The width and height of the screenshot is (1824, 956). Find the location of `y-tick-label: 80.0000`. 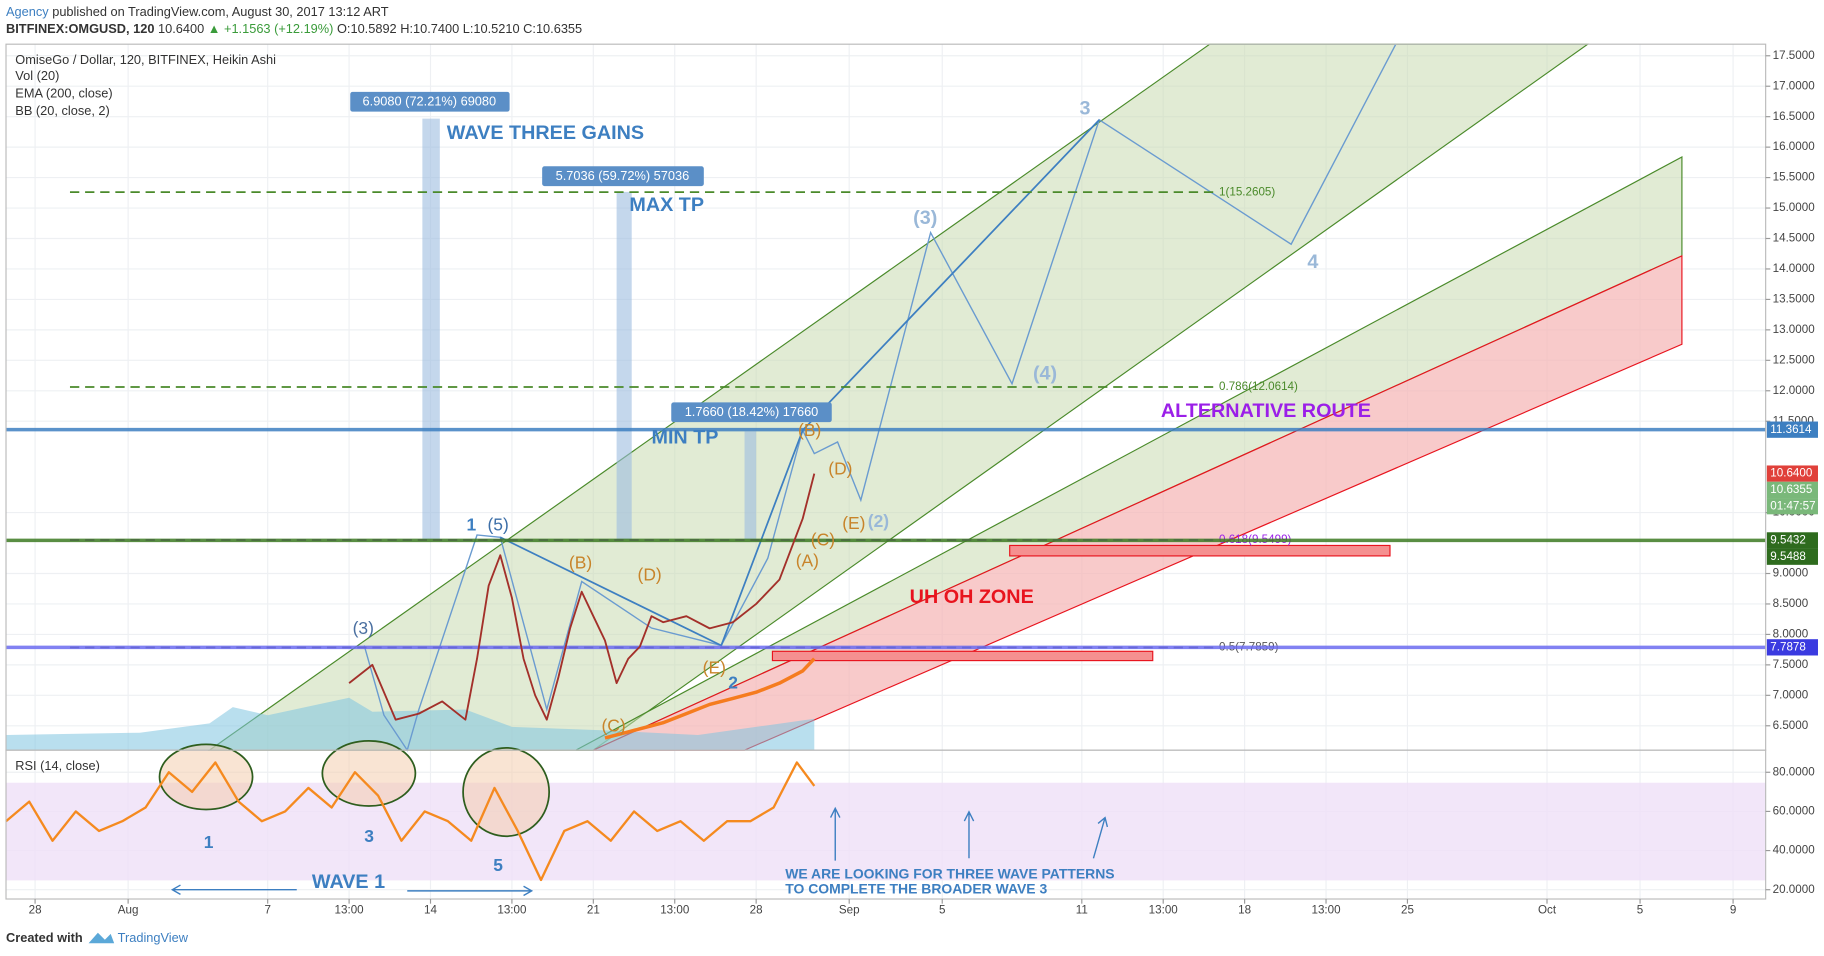

y-tick-label: 80.0000 is located at coordinates (1794, 771).